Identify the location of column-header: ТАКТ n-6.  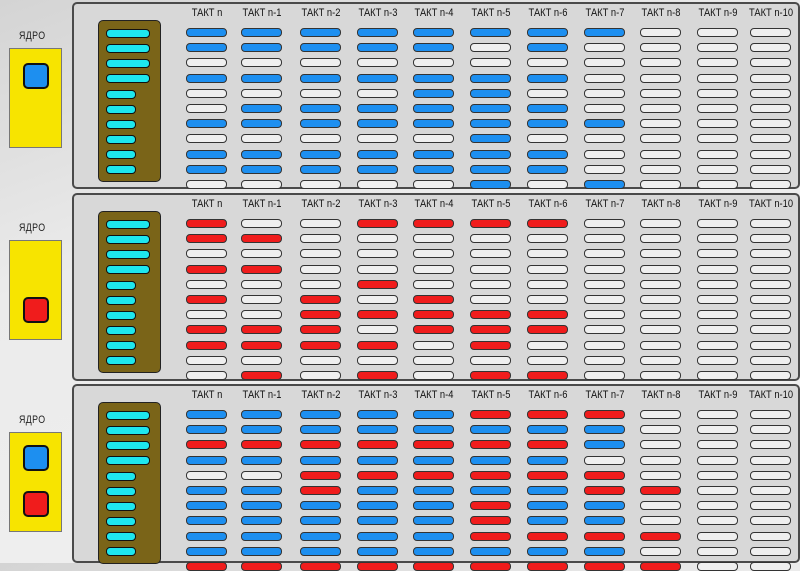
(547, 13).